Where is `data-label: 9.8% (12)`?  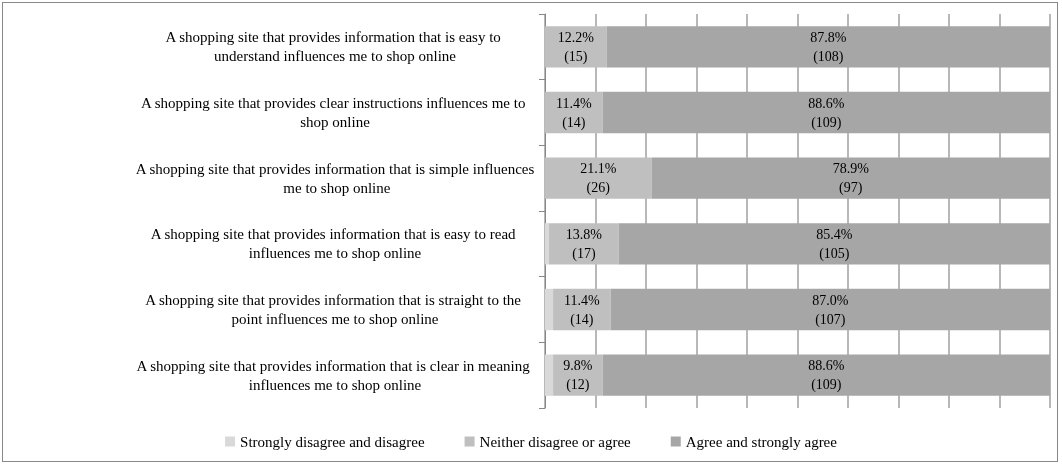 data-label: 9.8% (12) is located at coordinates (578, 376).